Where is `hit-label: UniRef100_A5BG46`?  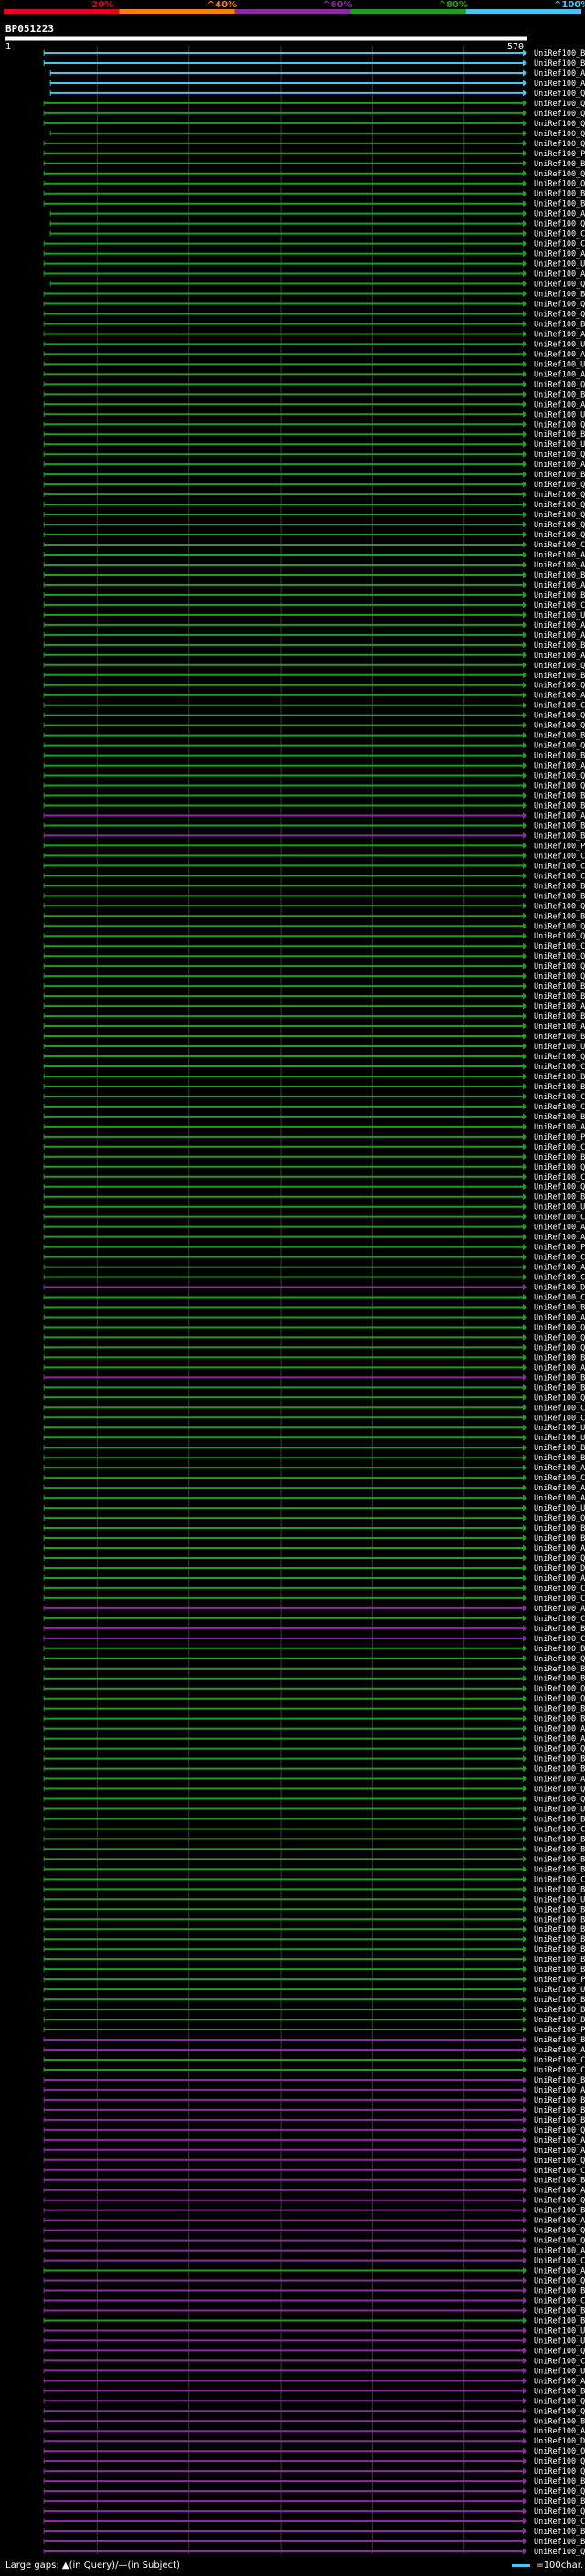
hit-label: UniRef100_A5BG46 is located at coordinates (560, 2271).